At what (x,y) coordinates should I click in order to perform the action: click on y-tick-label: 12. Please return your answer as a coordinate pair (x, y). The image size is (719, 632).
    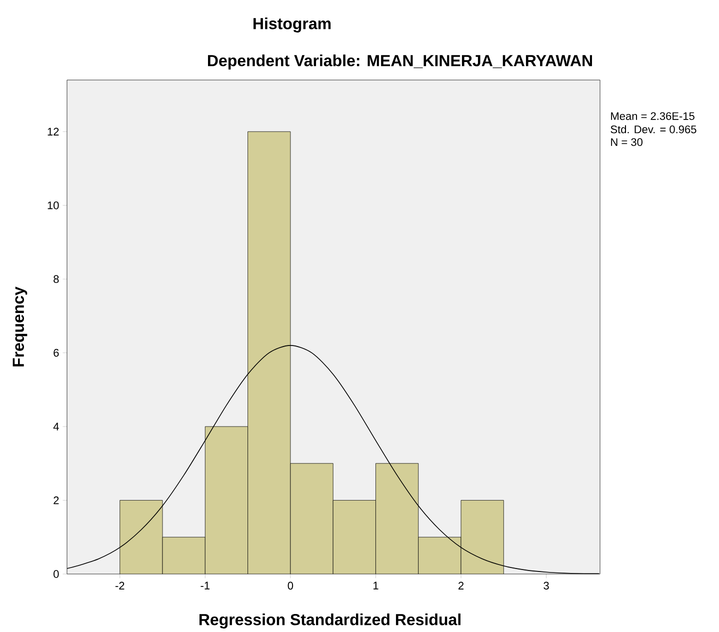
    Looking at the image, I should click on (53, 132).